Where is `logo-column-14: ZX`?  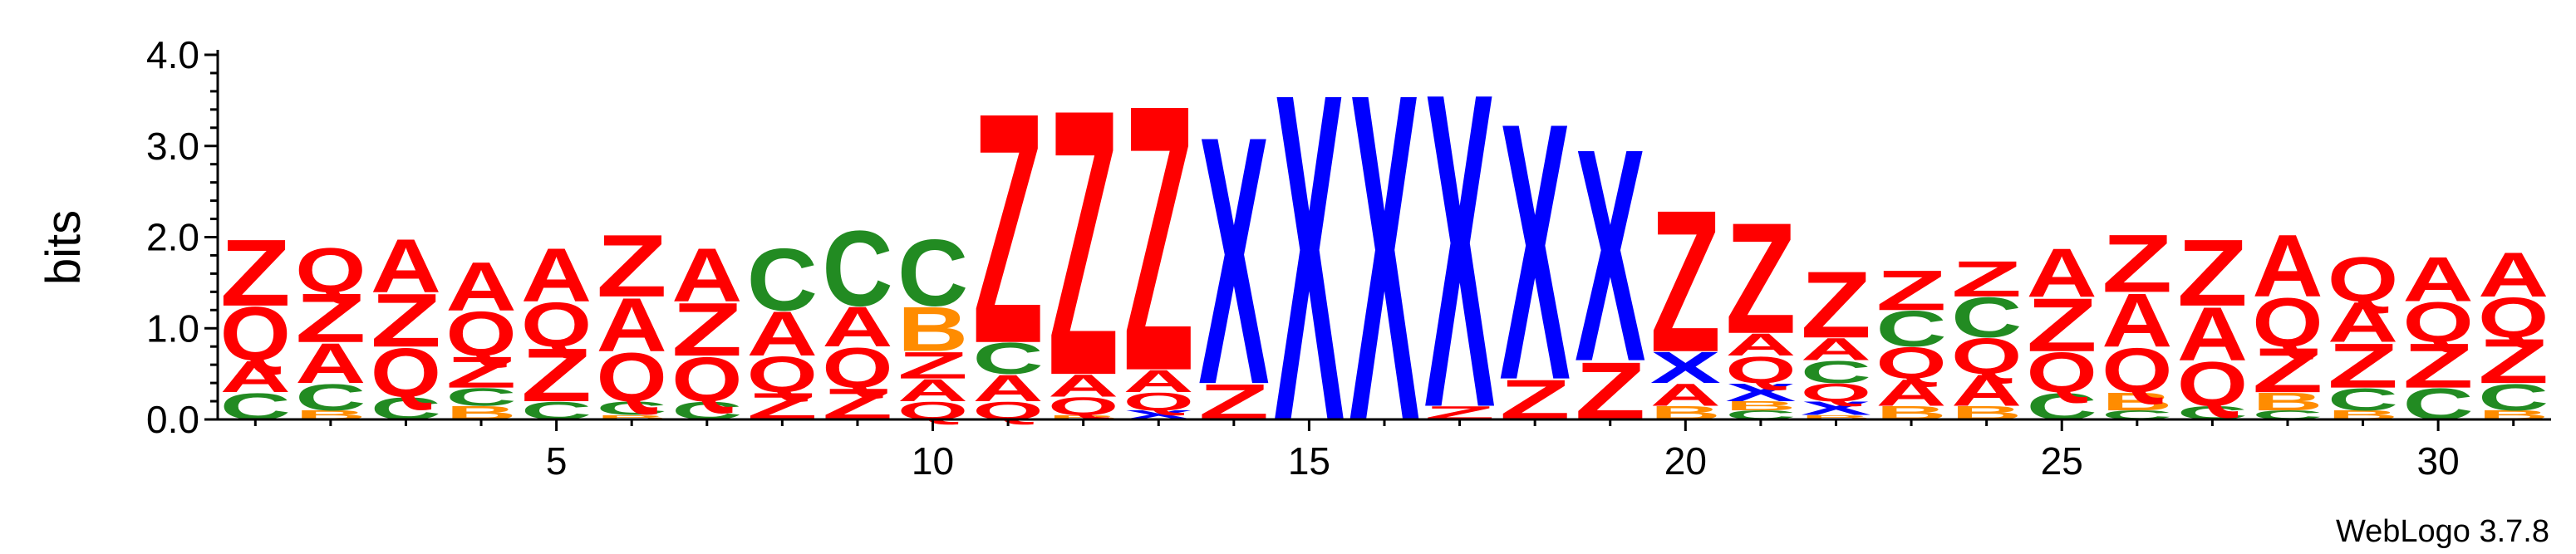 logo-column-14: ZX is located at coordinates (1234, 260).